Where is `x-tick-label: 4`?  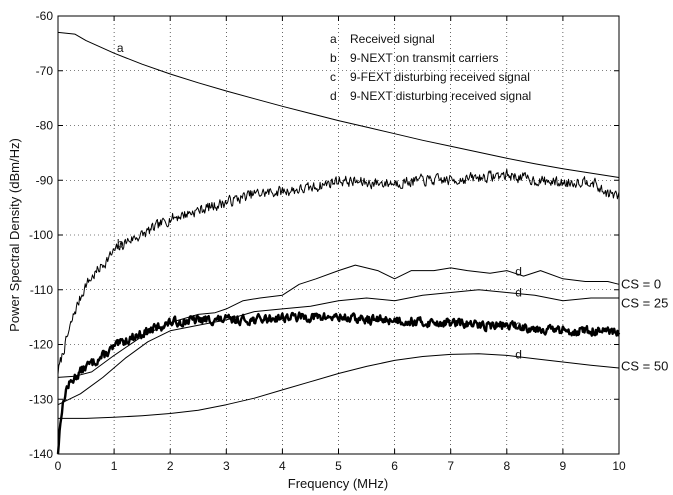 x-tick-label: 4 is located at coordinates (282, 466).